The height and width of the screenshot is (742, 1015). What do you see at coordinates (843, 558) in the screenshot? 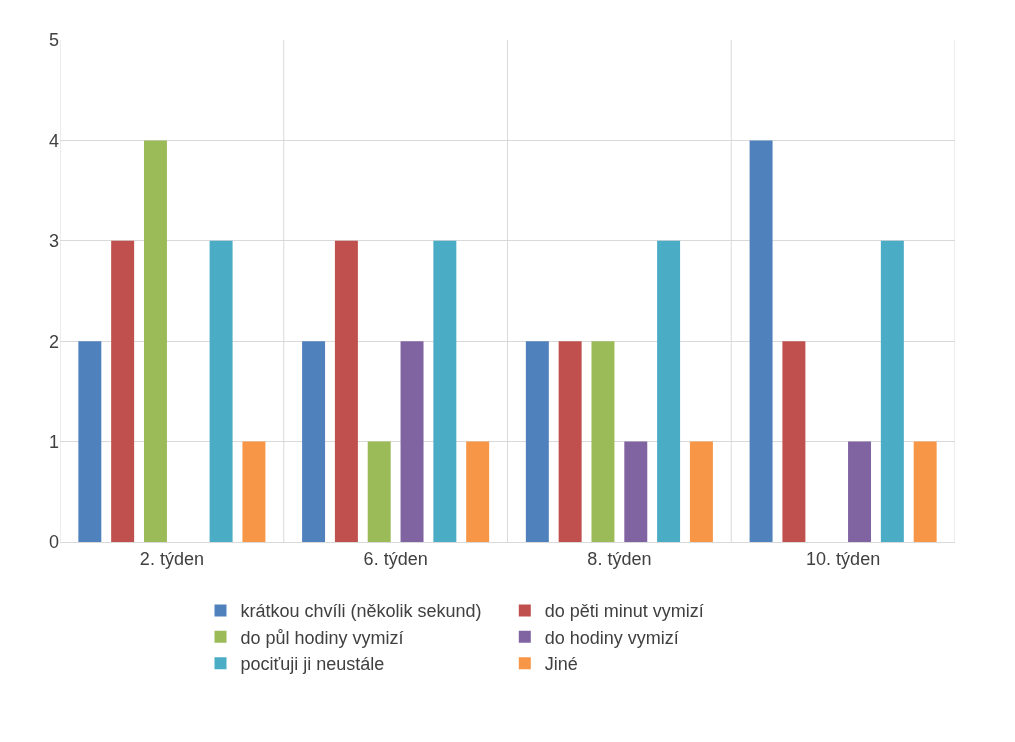
I see `x-tick-label: 10. týden` at bounding box center [843, 558].